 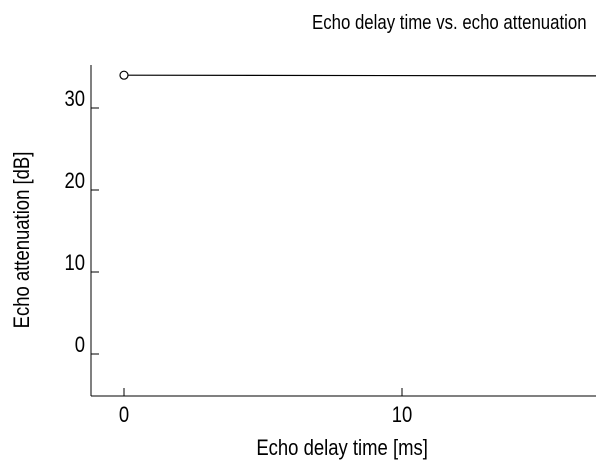 I want to click on chart-title: Echo delay time vs. echo attenuation, so click(x=449, y=23).